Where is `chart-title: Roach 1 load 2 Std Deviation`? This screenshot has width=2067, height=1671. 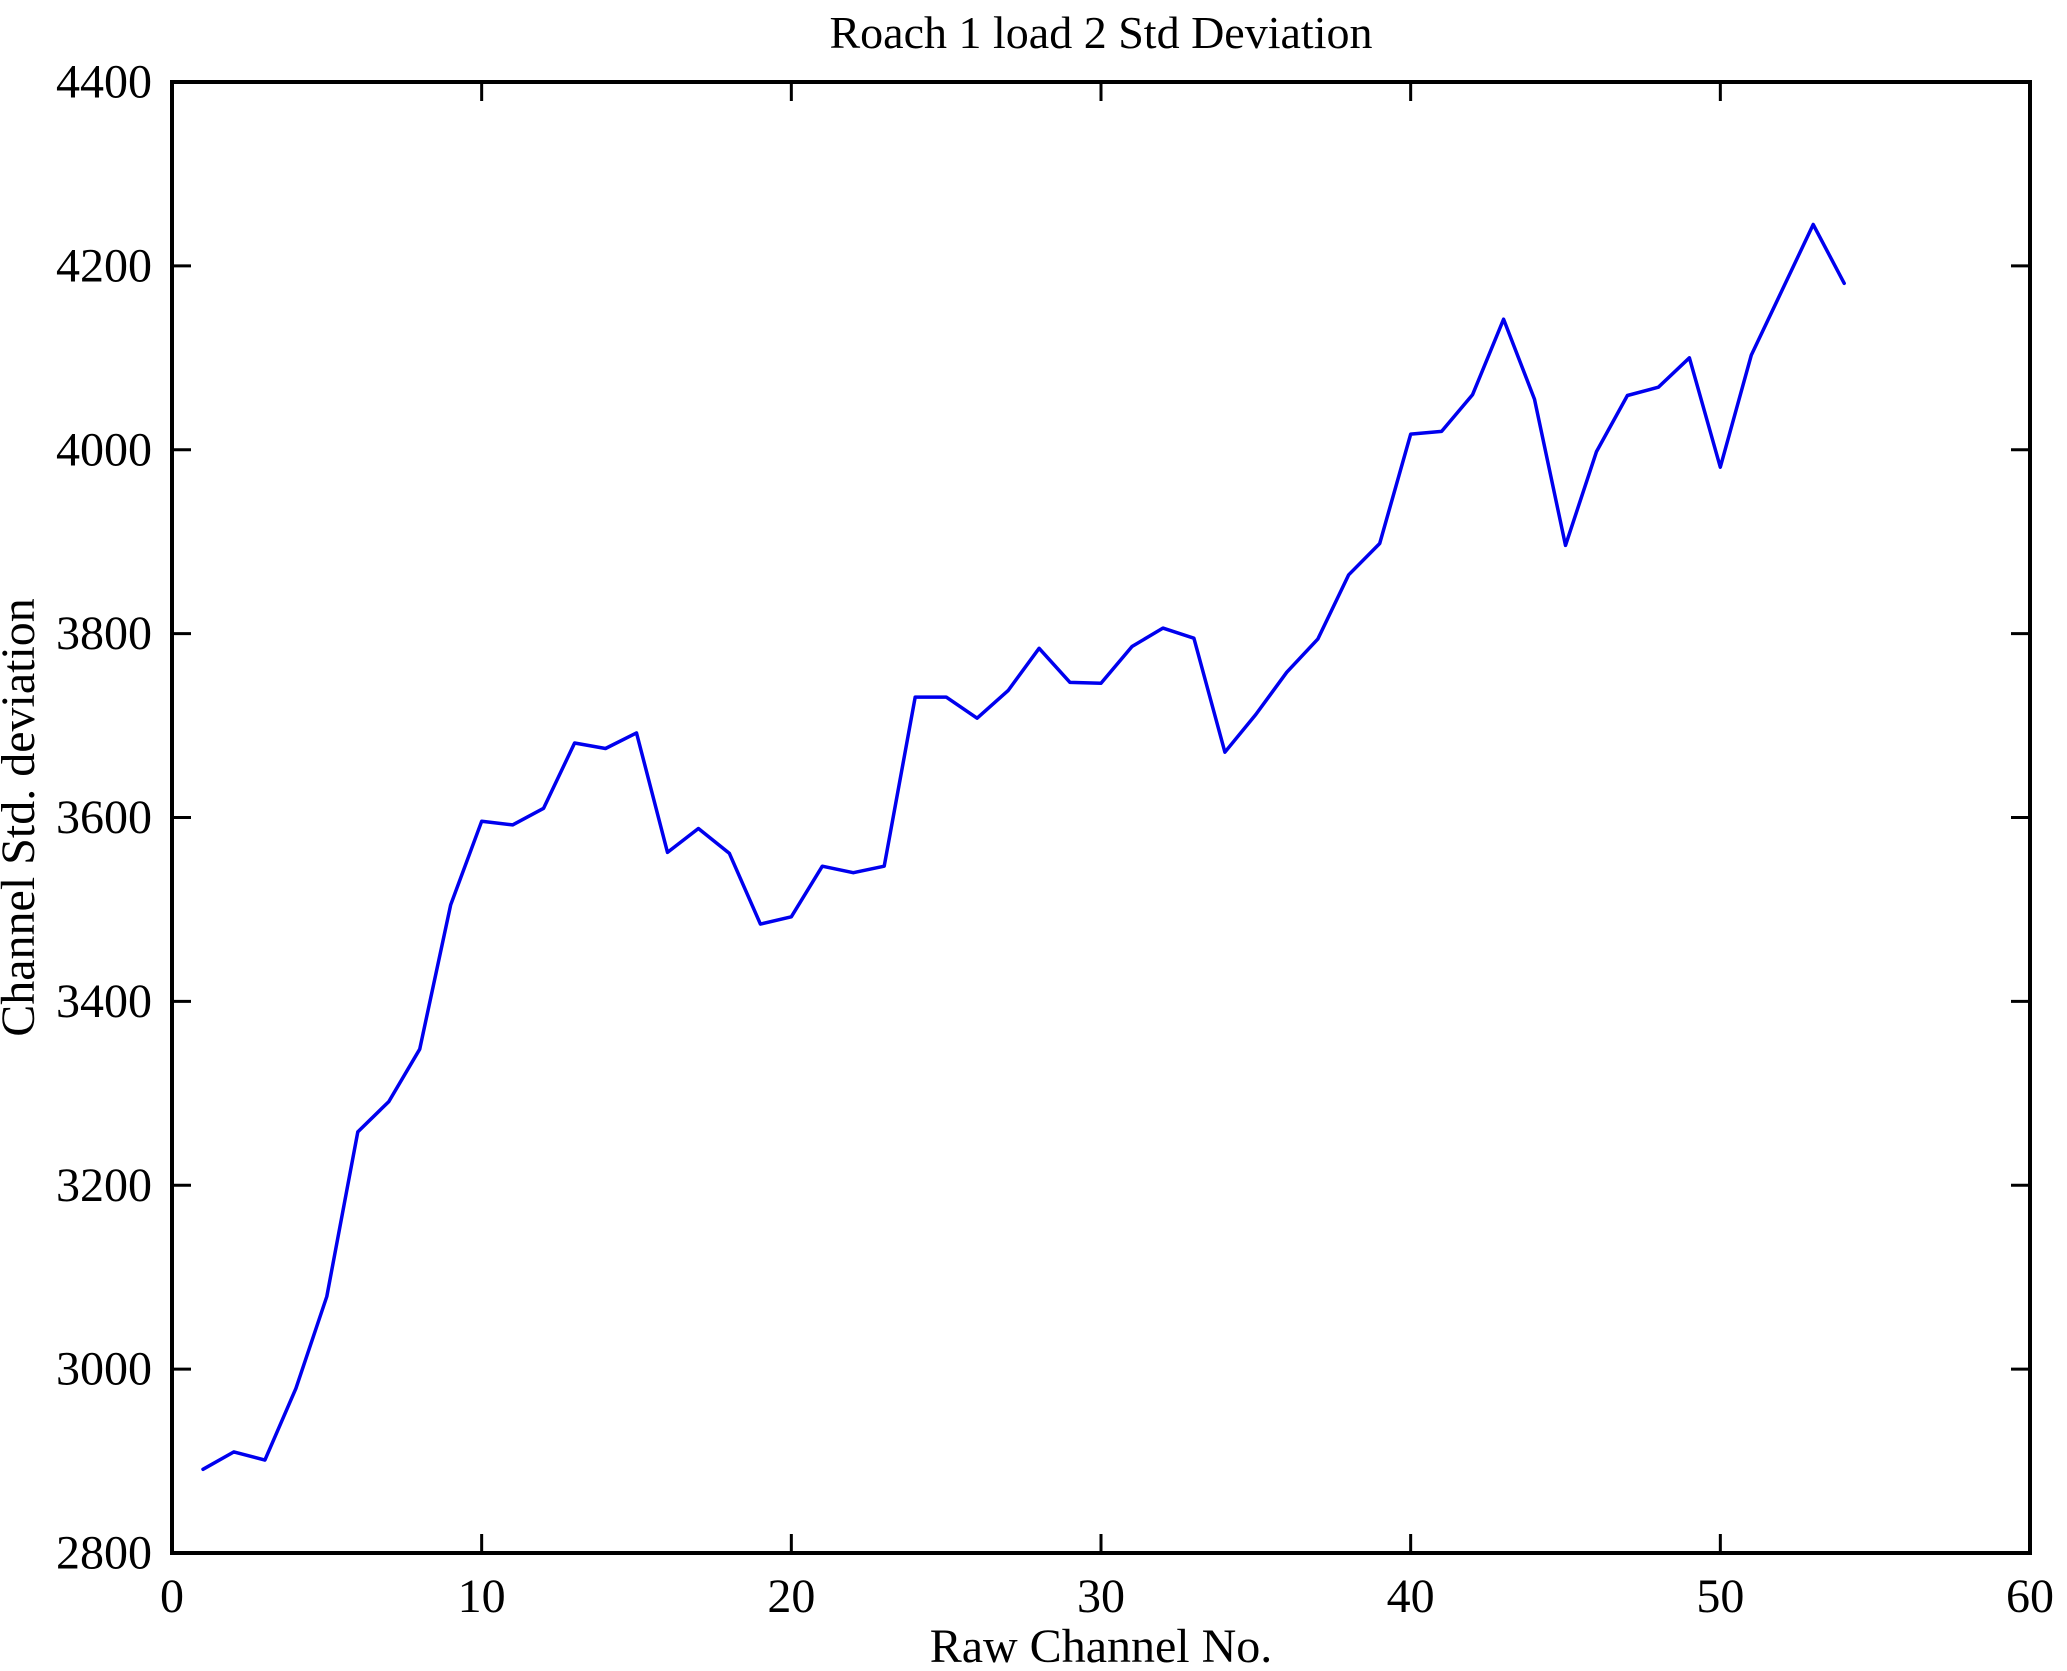 chart-title: Roach 1 load 2 Std Deviation is located at coordinates (1101, 32).